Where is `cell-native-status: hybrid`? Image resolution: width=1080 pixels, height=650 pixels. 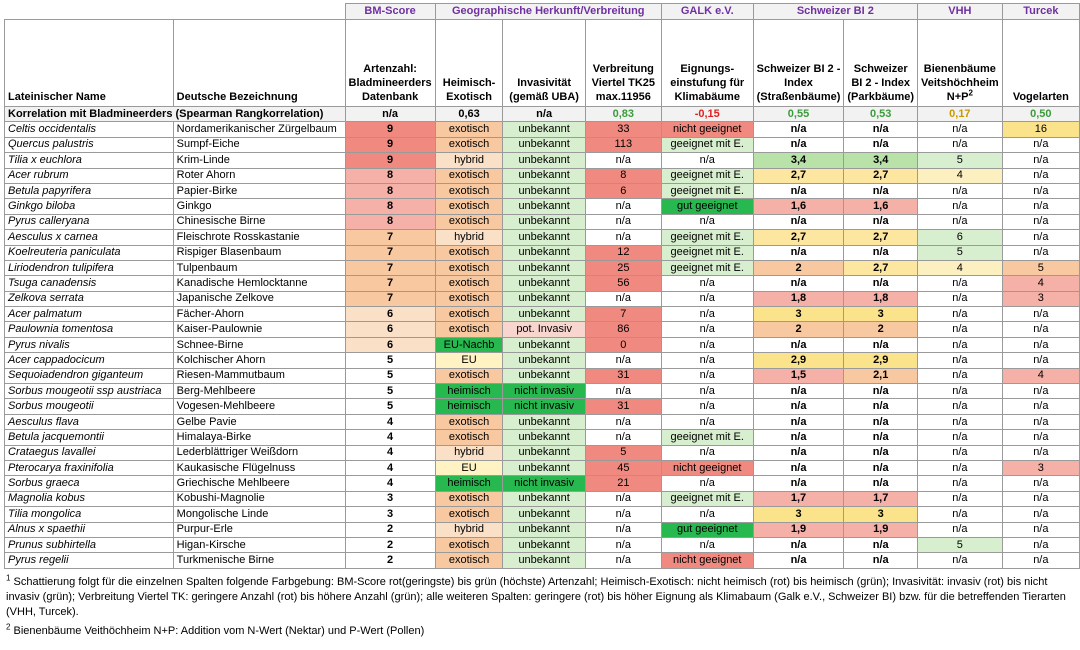
cell-native-status: hybrid is located at coordinates (469, 237).